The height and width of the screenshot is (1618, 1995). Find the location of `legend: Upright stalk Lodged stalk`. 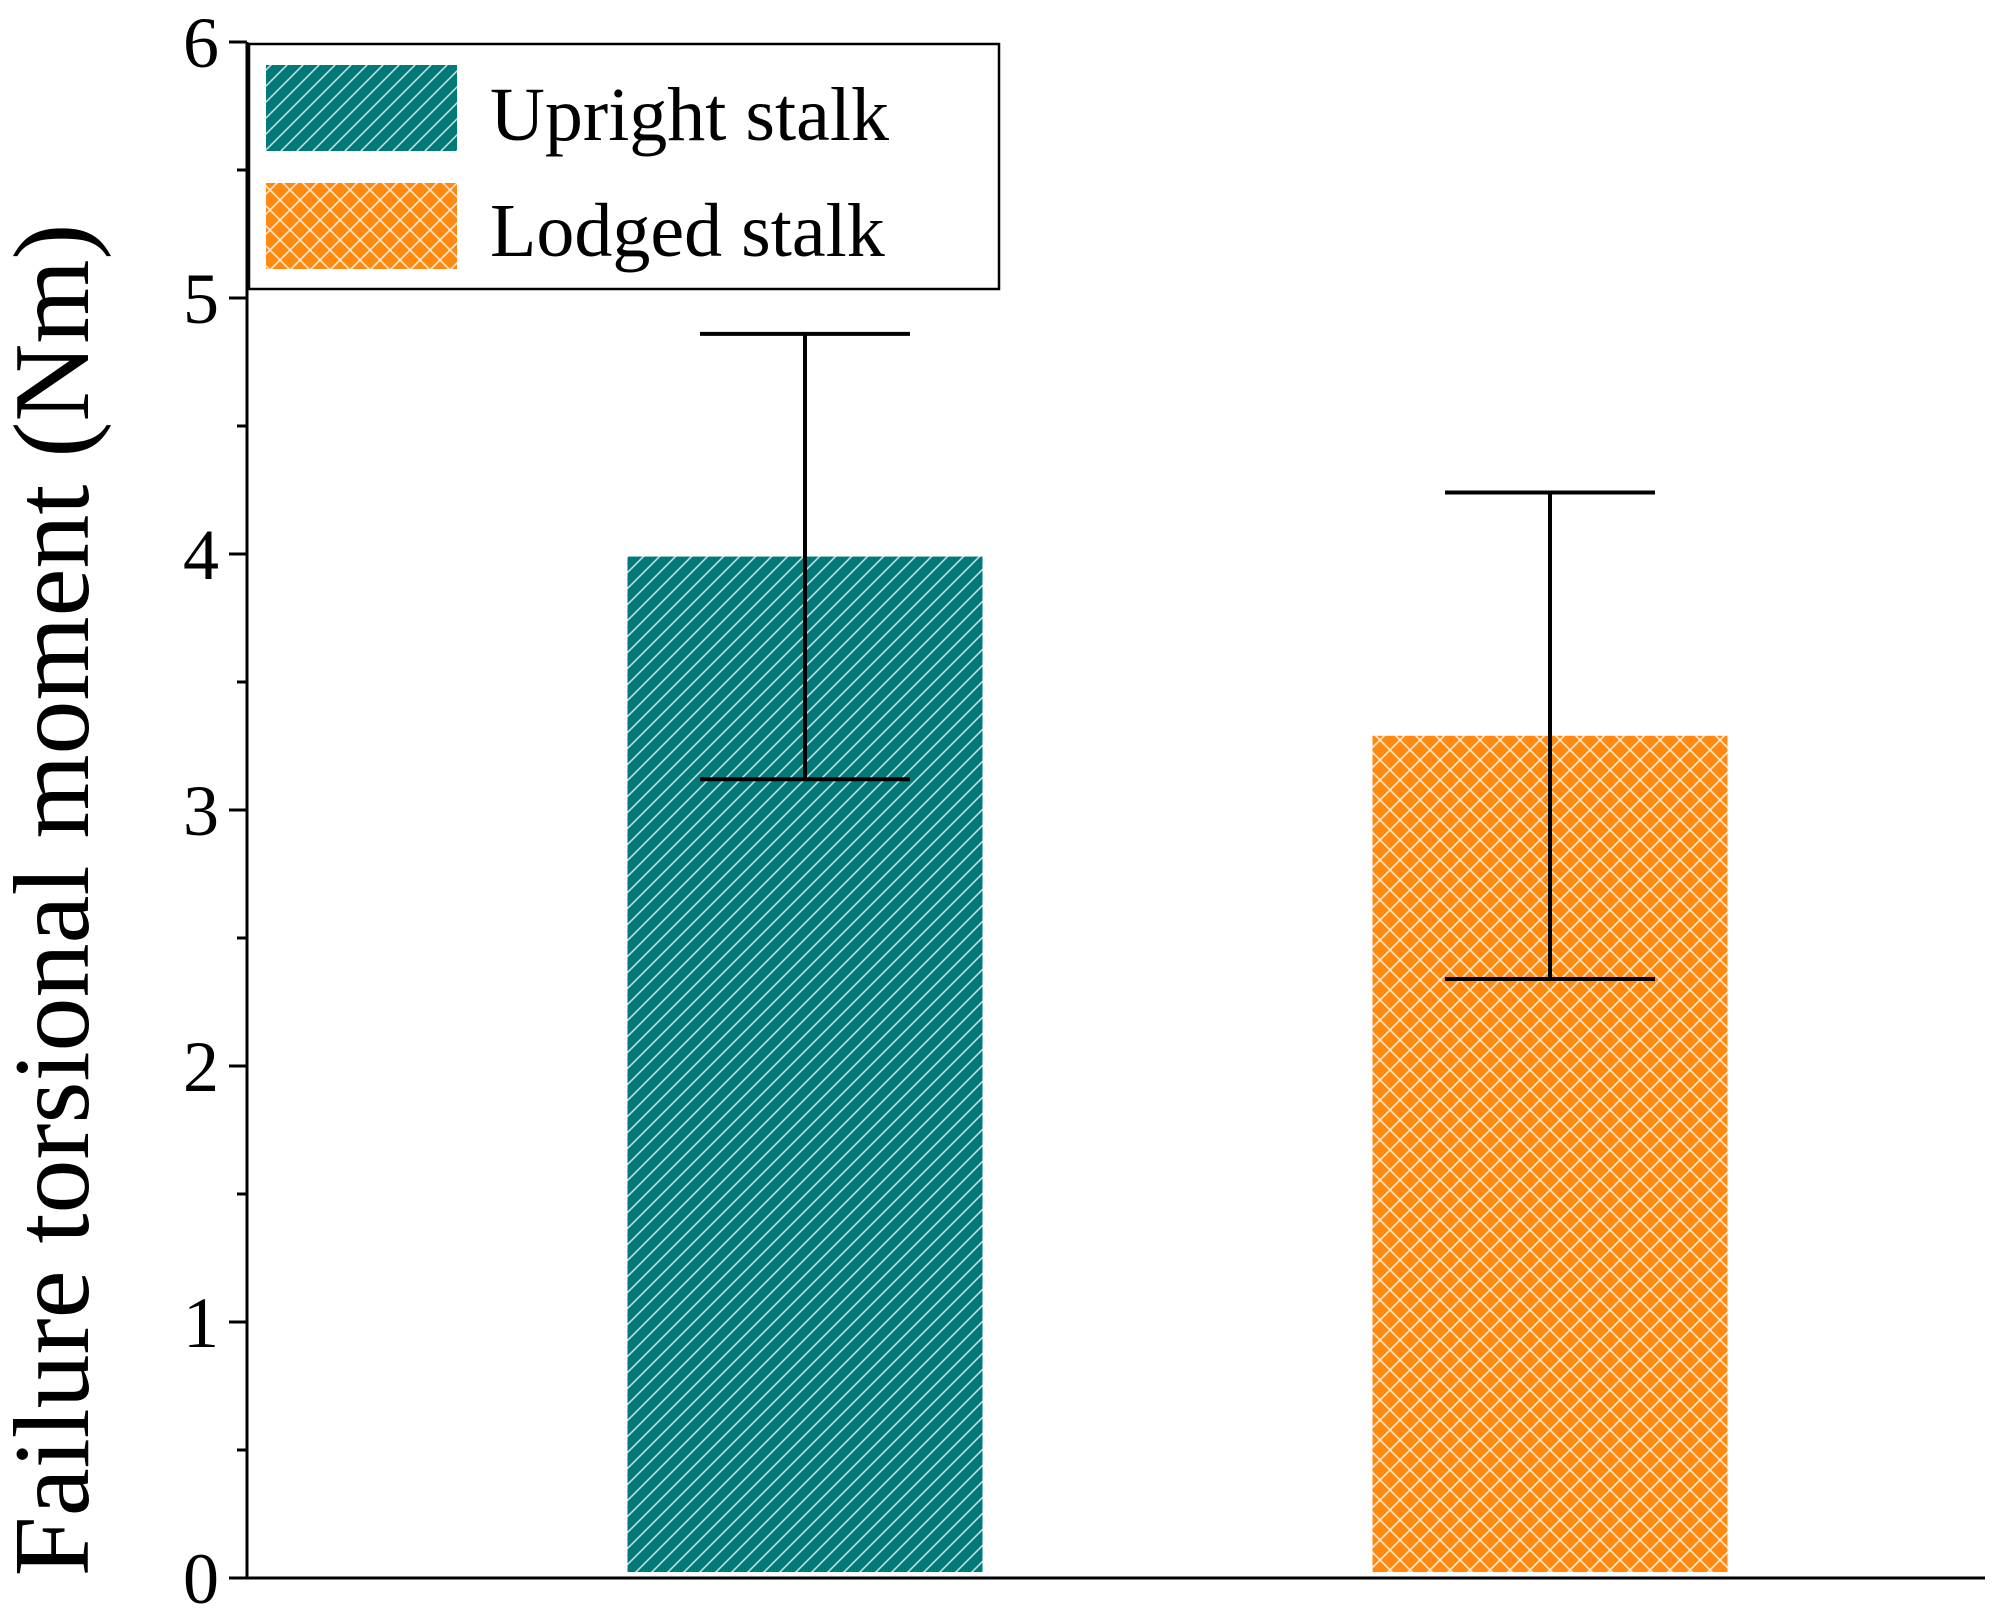

legend: Upright stalk Lodged stalk is located at coordinates (624, 166).